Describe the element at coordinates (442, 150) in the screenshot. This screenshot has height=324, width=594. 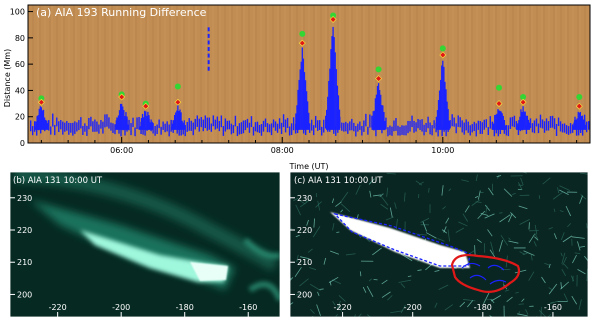
I see `x-tick-label: 10:00` at that location.